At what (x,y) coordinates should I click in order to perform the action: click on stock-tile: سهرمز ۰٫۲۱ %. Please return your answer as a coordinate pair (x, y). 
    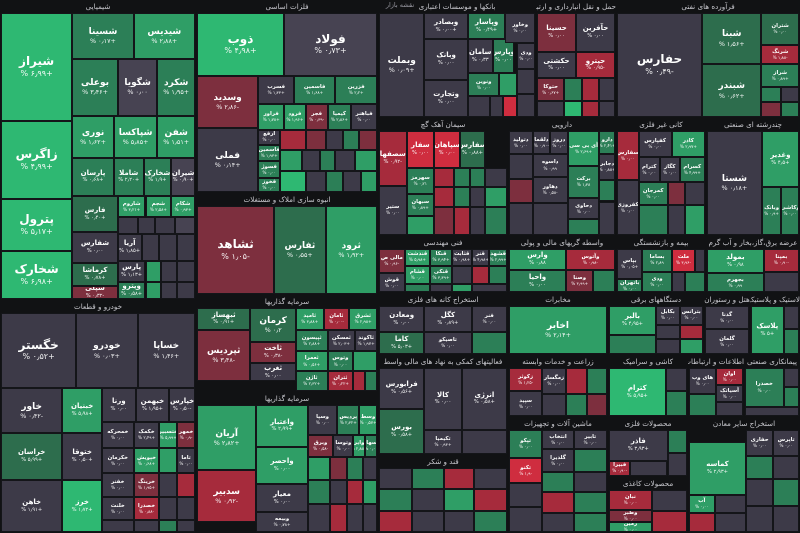
    Looking at the image, I should click on (420, 181).